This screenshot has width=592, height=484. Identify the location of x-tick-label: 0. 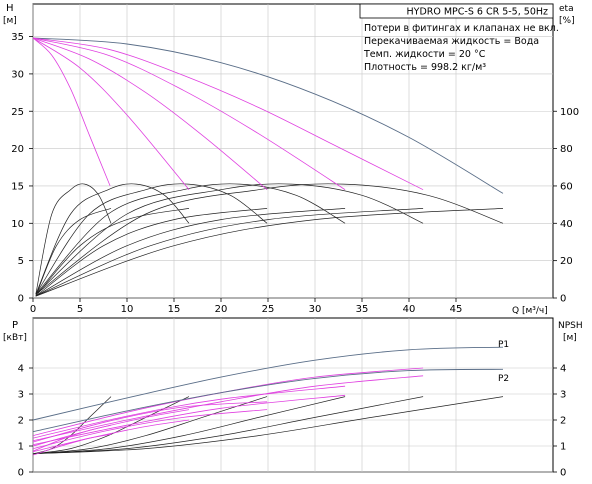
(33, 309).